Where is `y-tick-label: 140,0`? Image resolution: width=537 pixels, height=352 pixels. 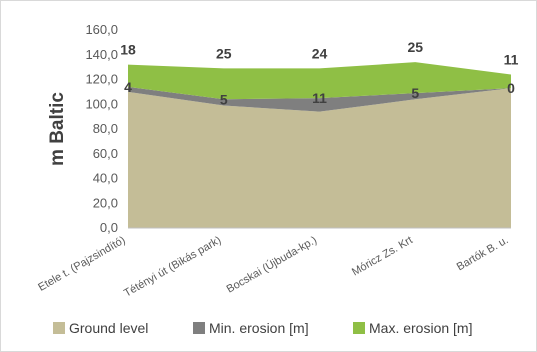 y-tick-label: 140,0 is located at coordinates (101, 54).